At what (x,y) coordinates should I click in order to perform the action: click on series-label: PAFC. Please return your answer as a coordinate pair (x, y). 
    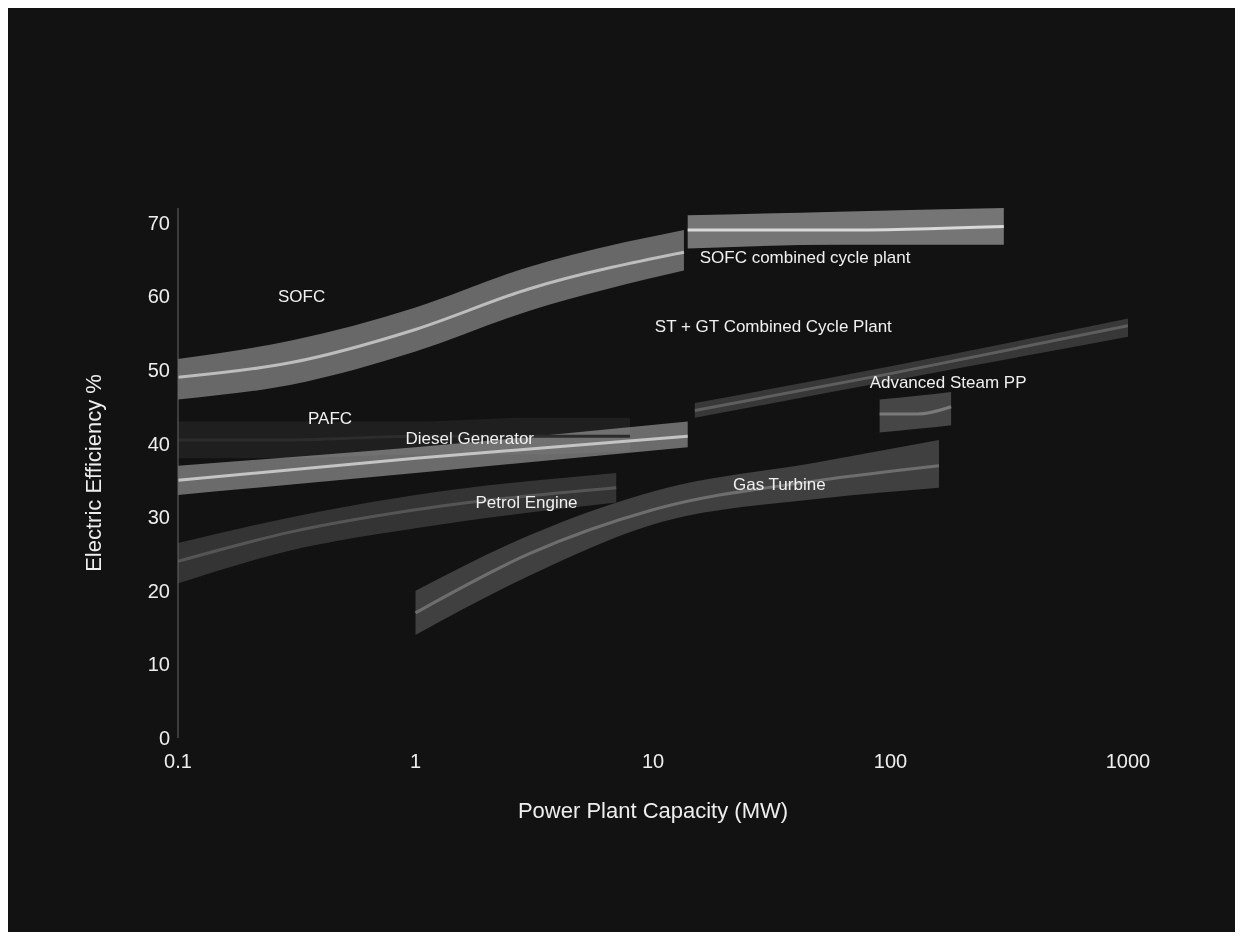
    Looking at the image, I should click on (330, 418).